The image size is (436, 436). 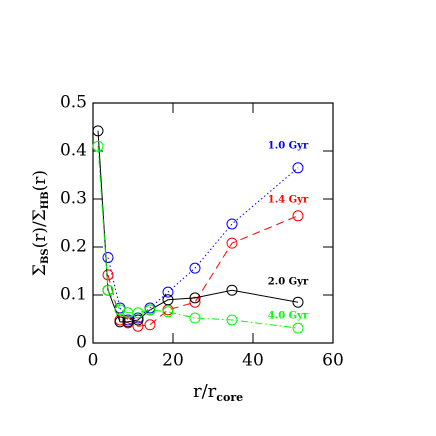 I want to click on y-label-sub: HB, so click(x=45, y=200).